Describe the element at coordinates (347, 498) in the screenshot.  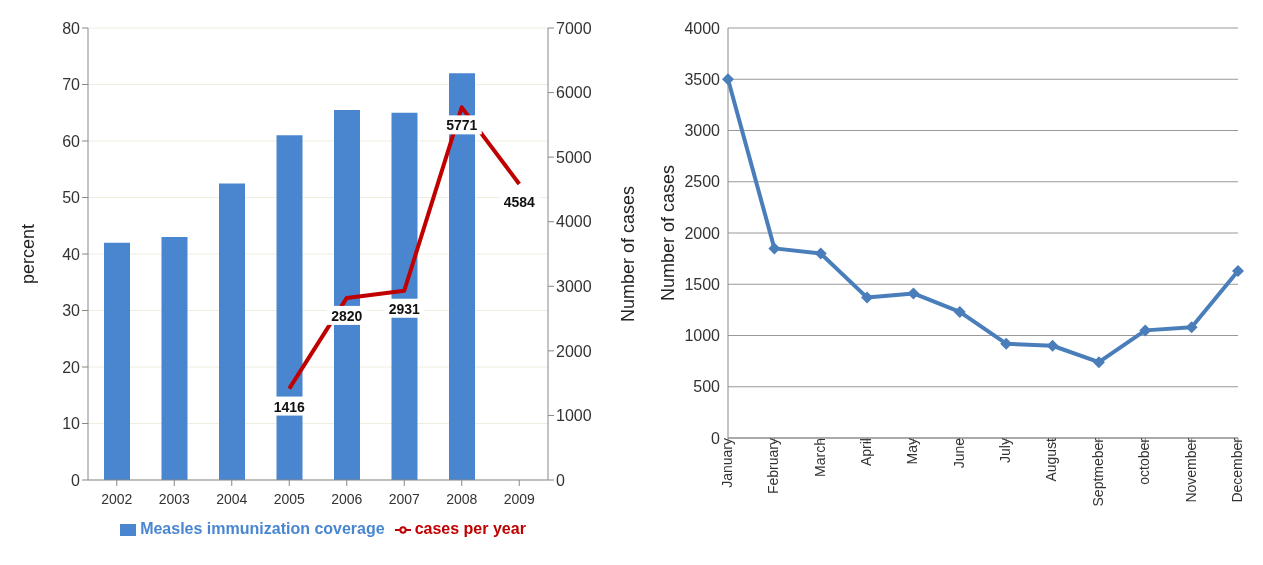
I see `x-tick-label: 2006` at that location.